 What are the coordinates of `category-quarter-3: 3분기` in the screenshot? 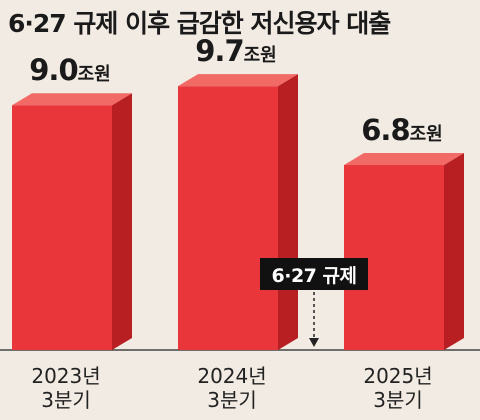 It's located at (398, 400).